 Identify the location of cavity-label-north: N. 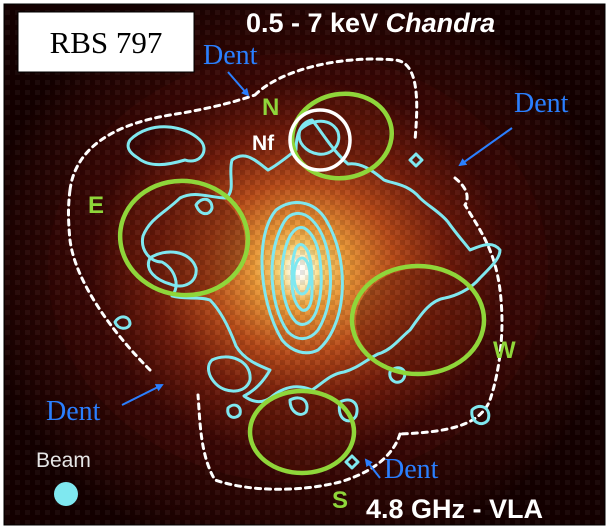
(270, 107).